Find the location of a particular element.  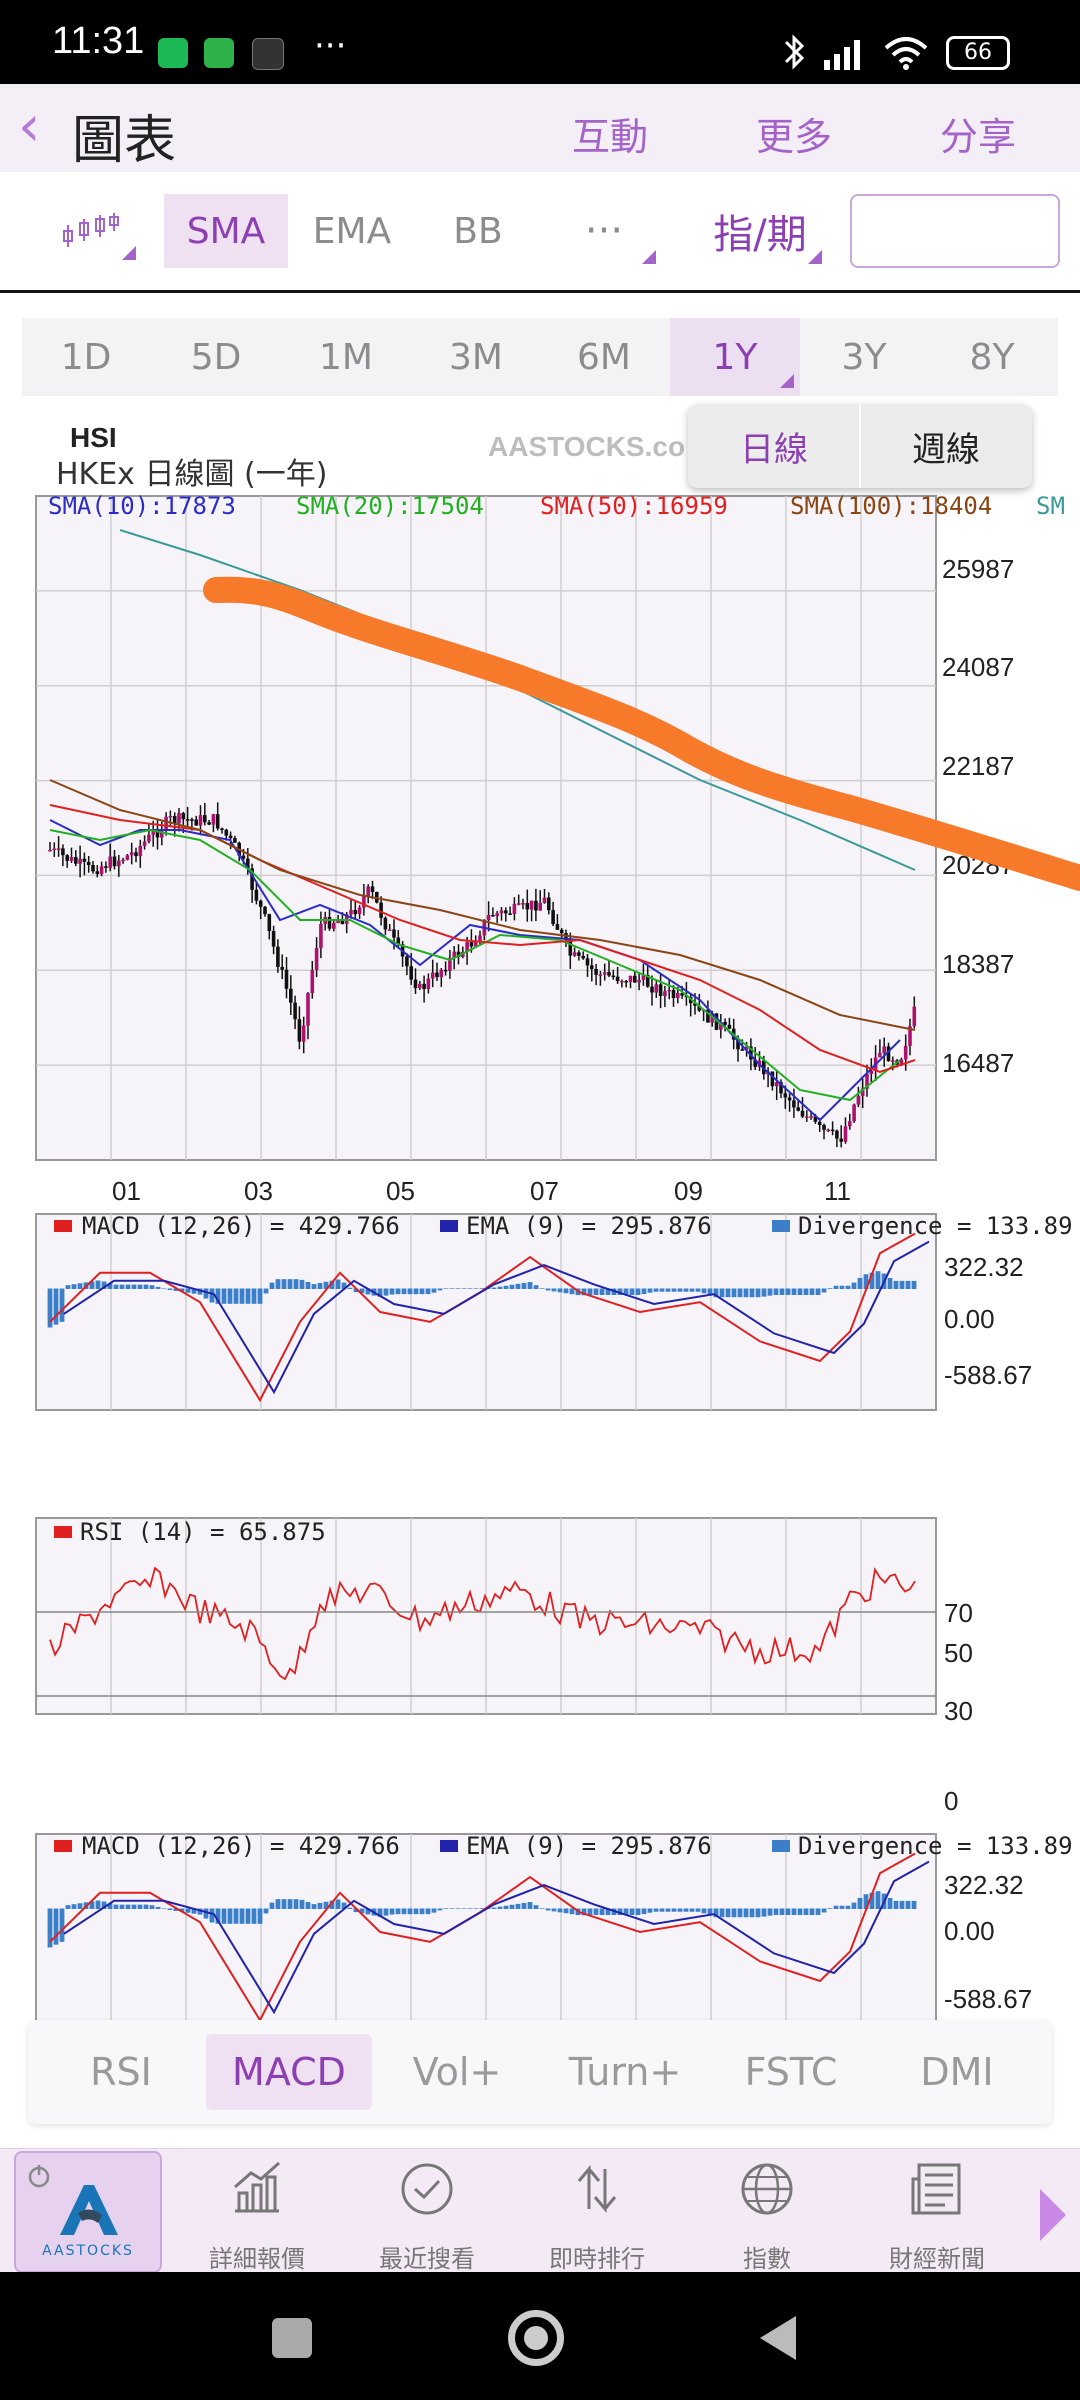

bb-button: BB is located at coordinates (478, 231).